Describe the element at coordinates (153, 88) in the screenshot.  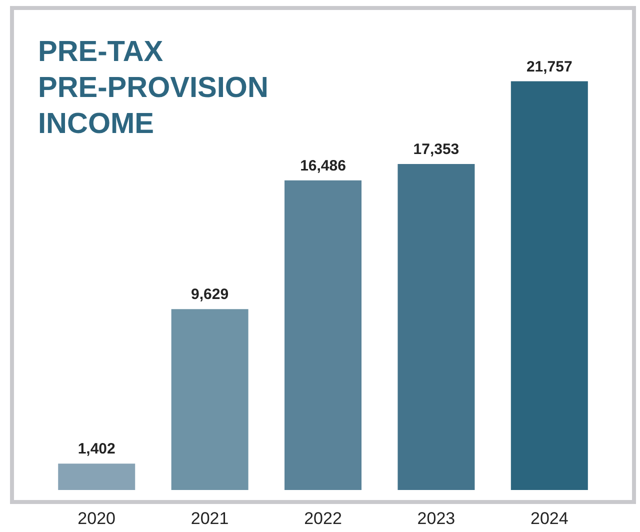
I see `chart-title: PRE-TAX PRE-PROVISION INCOME` at that location.